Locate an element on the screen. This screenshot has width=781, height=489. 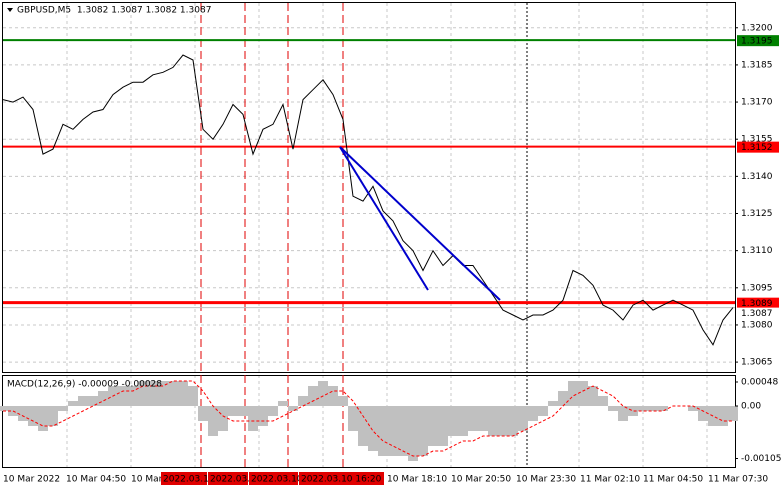
x-tick-label: 10 Mar 2022 is located at coordinates (31, 480).